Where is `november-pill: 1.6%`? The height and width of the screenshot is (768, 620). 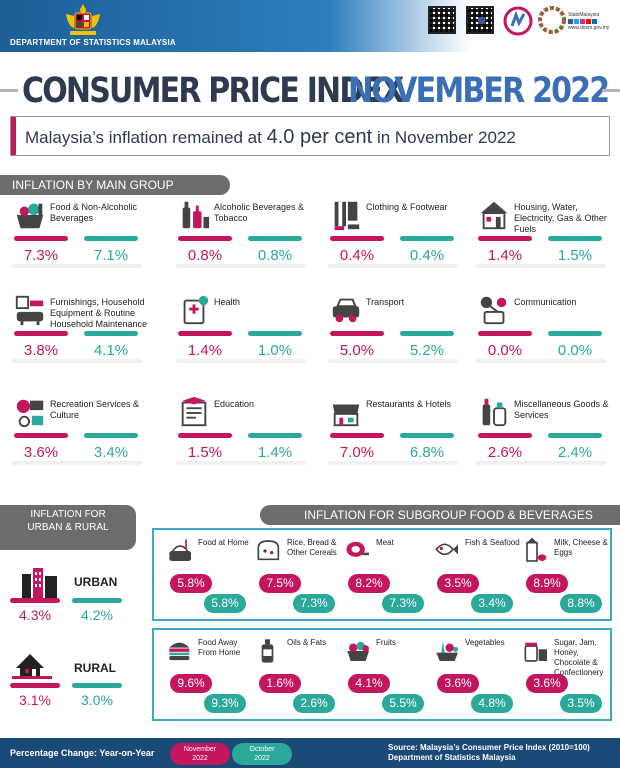
november-pill: 1.6% is located at coordinates (280, 683).